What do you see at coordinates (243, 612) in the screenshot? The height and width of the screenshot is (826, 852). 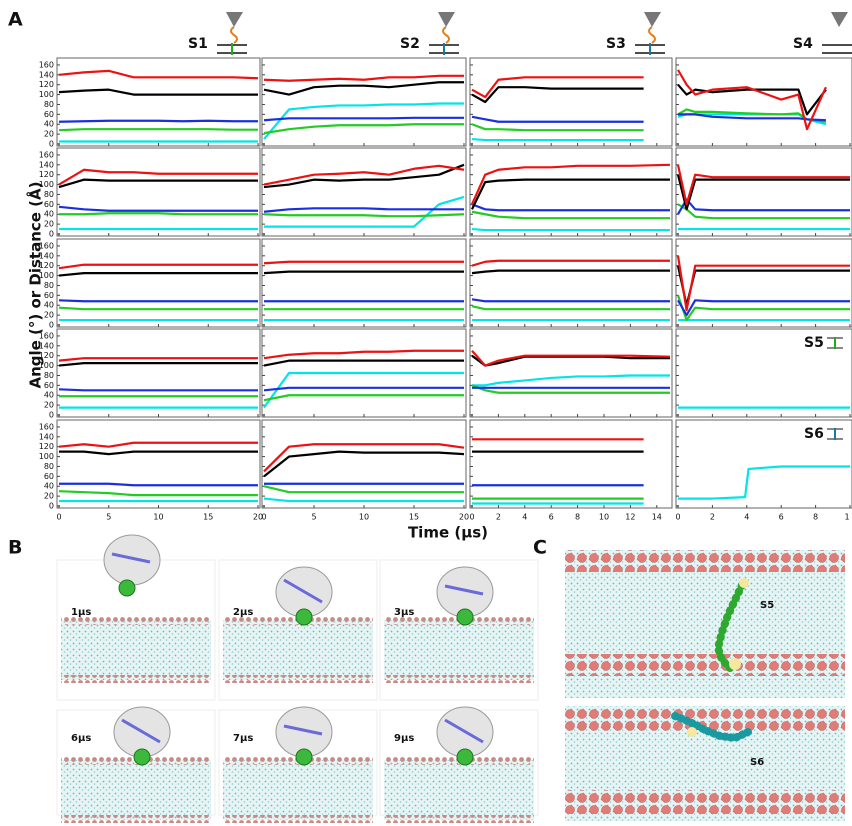 I see `time-label: 2μs` at bounding box center [243, 612].